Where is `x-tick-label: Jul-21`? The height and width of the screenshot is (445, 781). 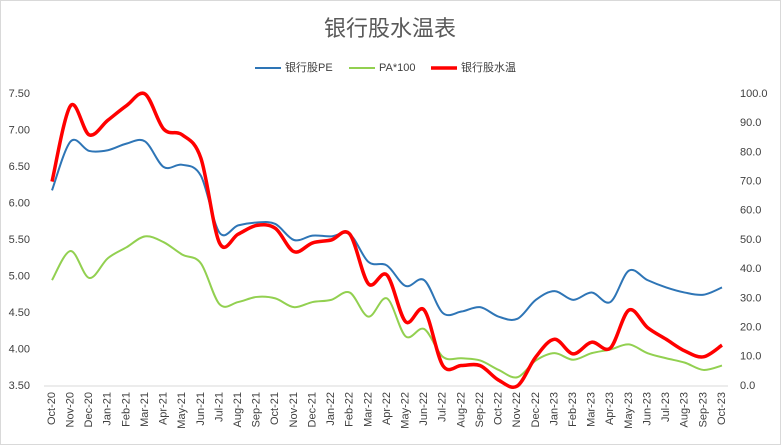
x-tick-label: Jul-21 is located at coordinates (219, 407).